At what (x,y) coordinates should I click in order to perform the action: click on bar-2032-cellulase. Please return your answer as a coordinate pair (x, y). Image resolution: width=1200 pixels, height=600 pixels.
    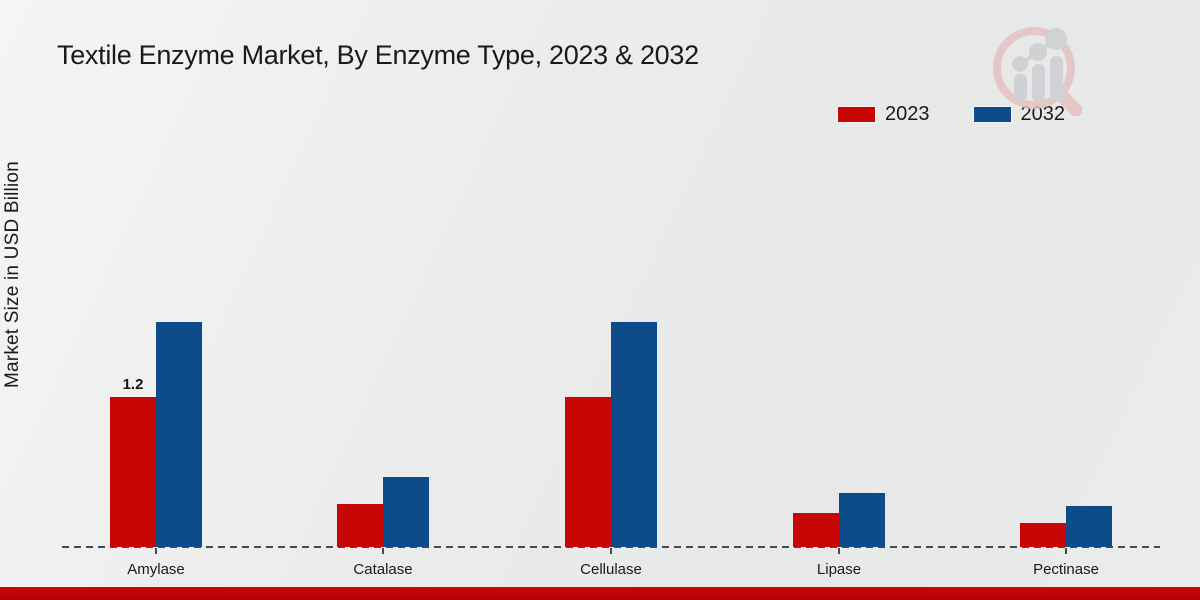
    Looking at the image, I should click on (634, 434).